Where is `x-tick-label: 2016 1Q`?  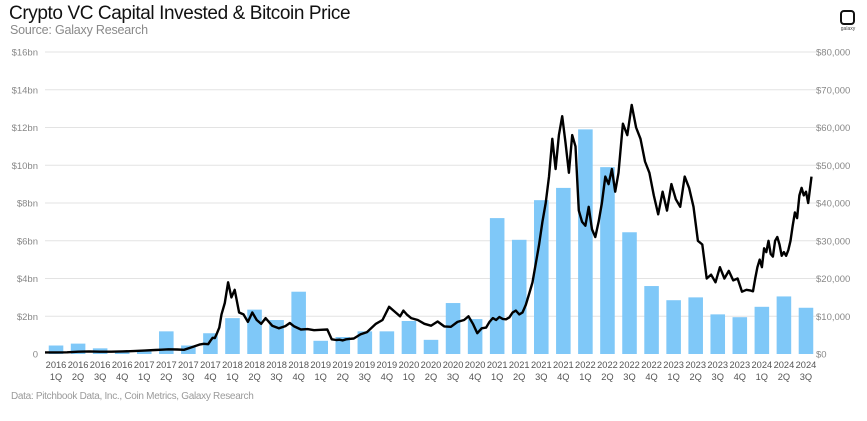
x-tick-label: 2016 1Q is located at coordinates (56, 371).